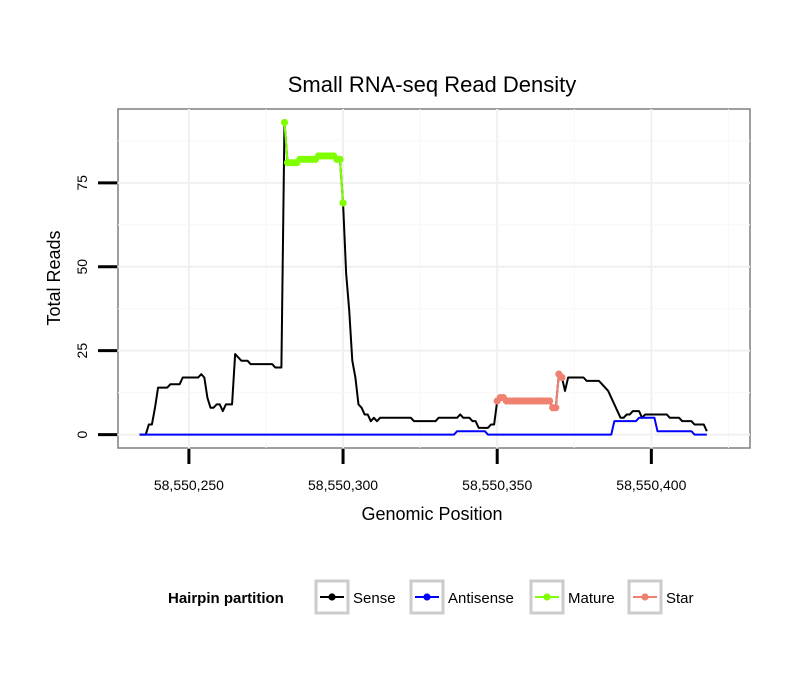 Image resolution: width=810 pixels, height=690 pixels. Describe the element at coordinates (645, 597) in the screenshot. I see `legend-key-point-star` at that location.